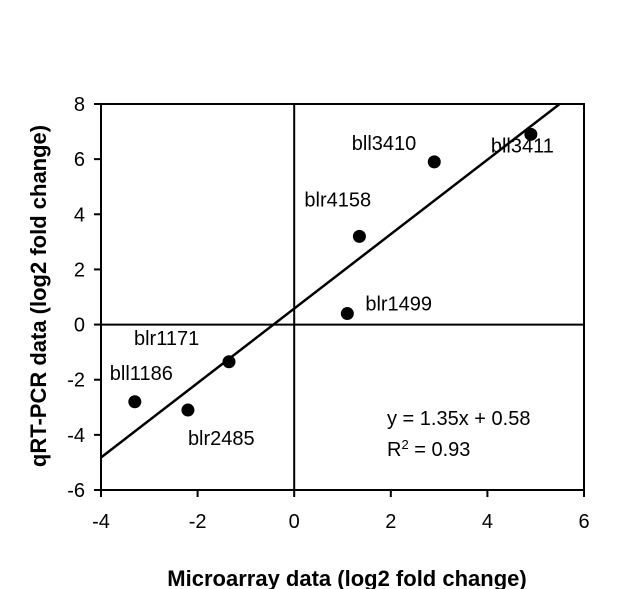 This screenshot has width=626, height=589. I want to click on x-tick-label: -2, so click(198, 522).